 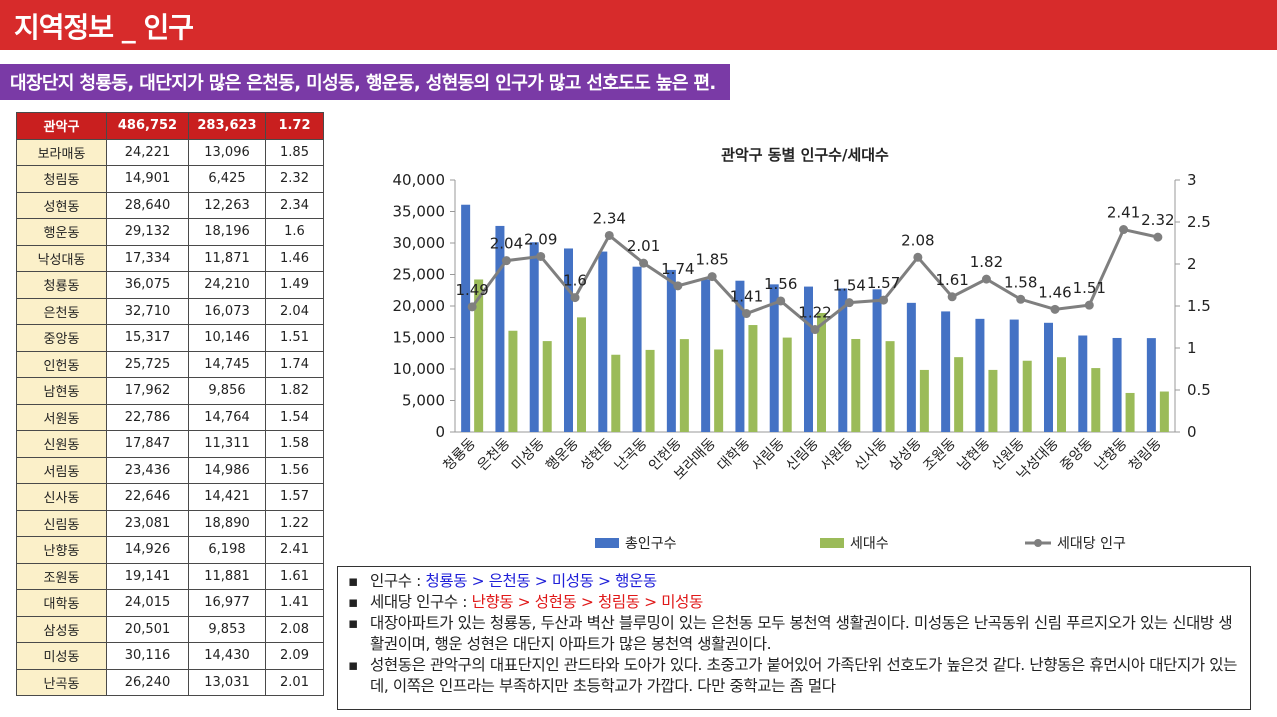 What do you see at coordinates (227, 338) in the screenshot?
I see `table-cell-households: 10,146` at bounding box center [227, 338].